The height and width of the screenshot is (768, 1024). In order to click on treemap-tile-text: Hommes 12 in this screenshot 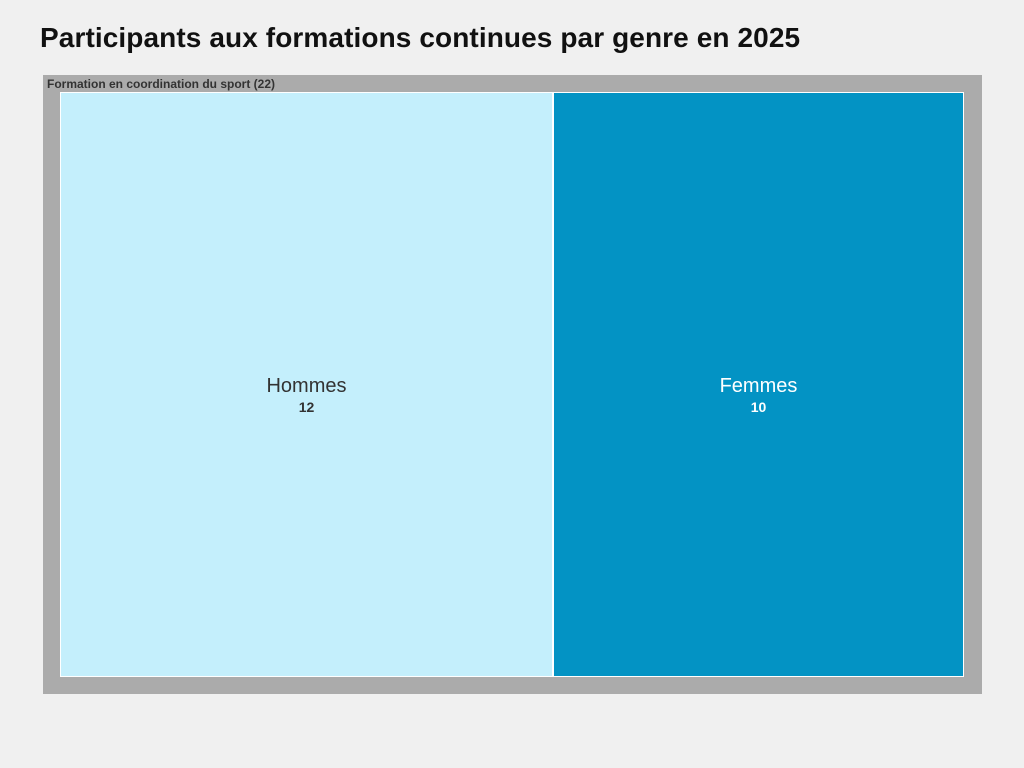, I will do `click(306, 396)`.